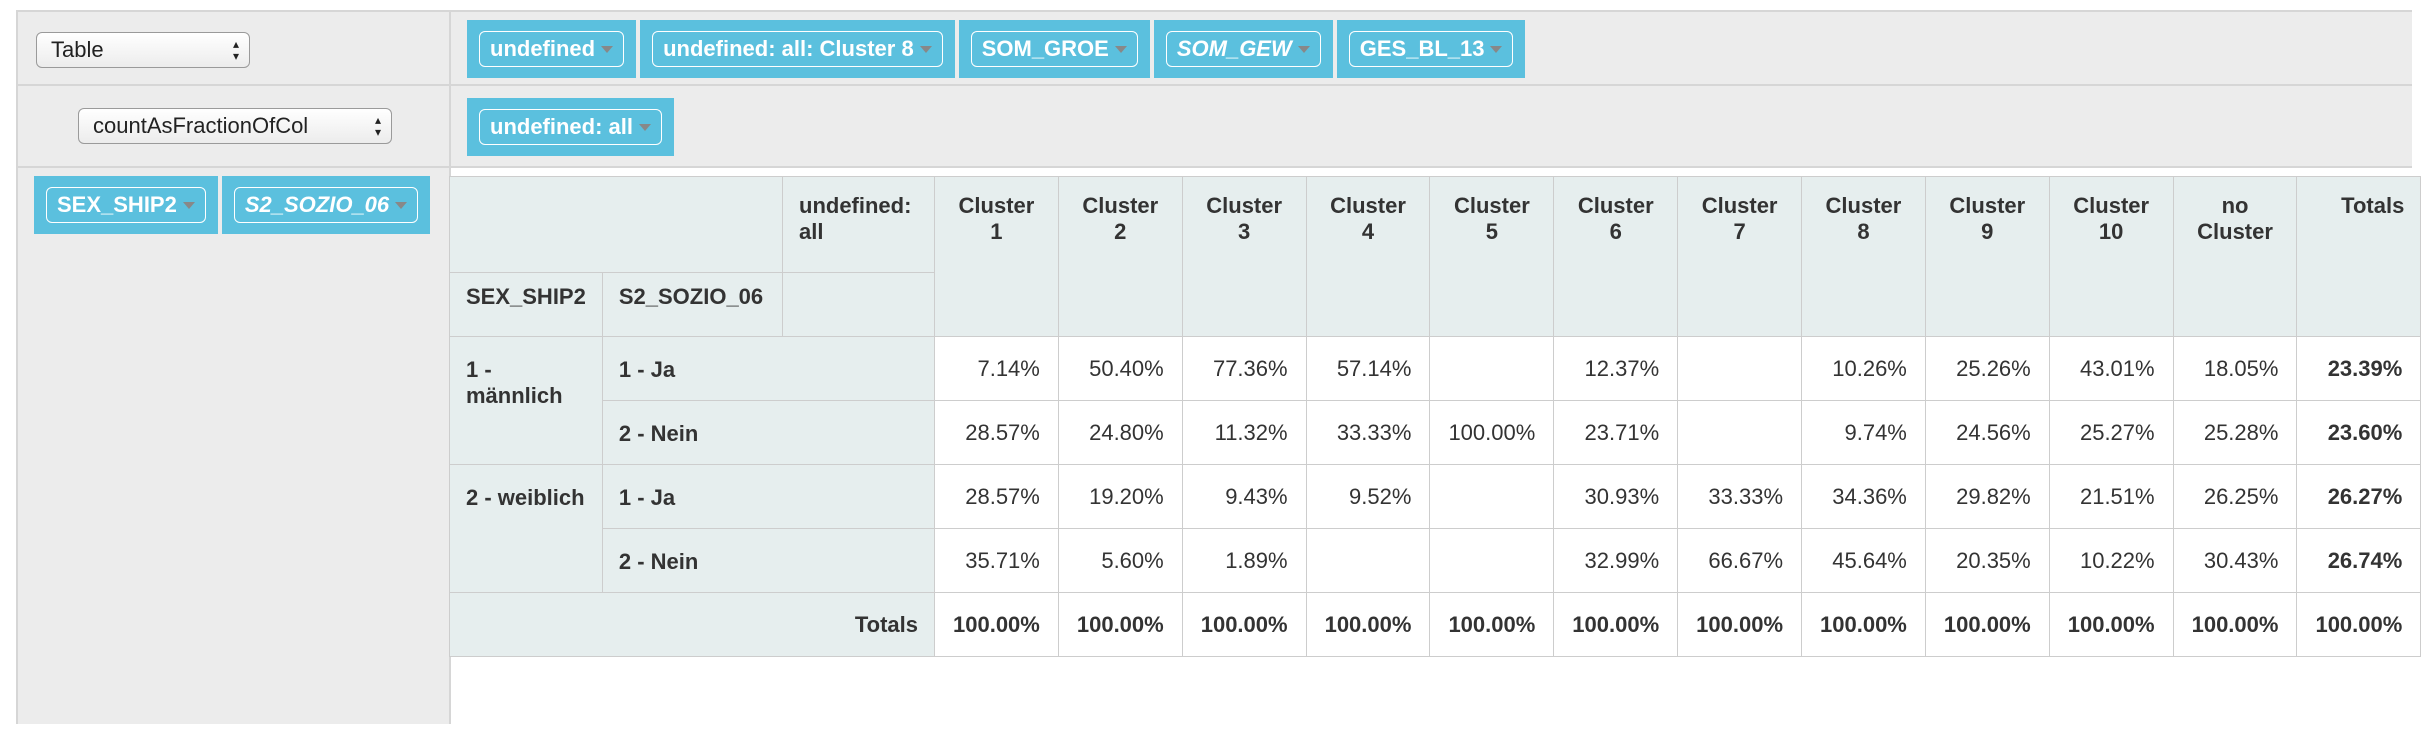  What do you see at coordinates (1045, 48) in the screenshot?
I see `col-attr-pill-label: SOM_GROE` at bounding box center [1045, 48].